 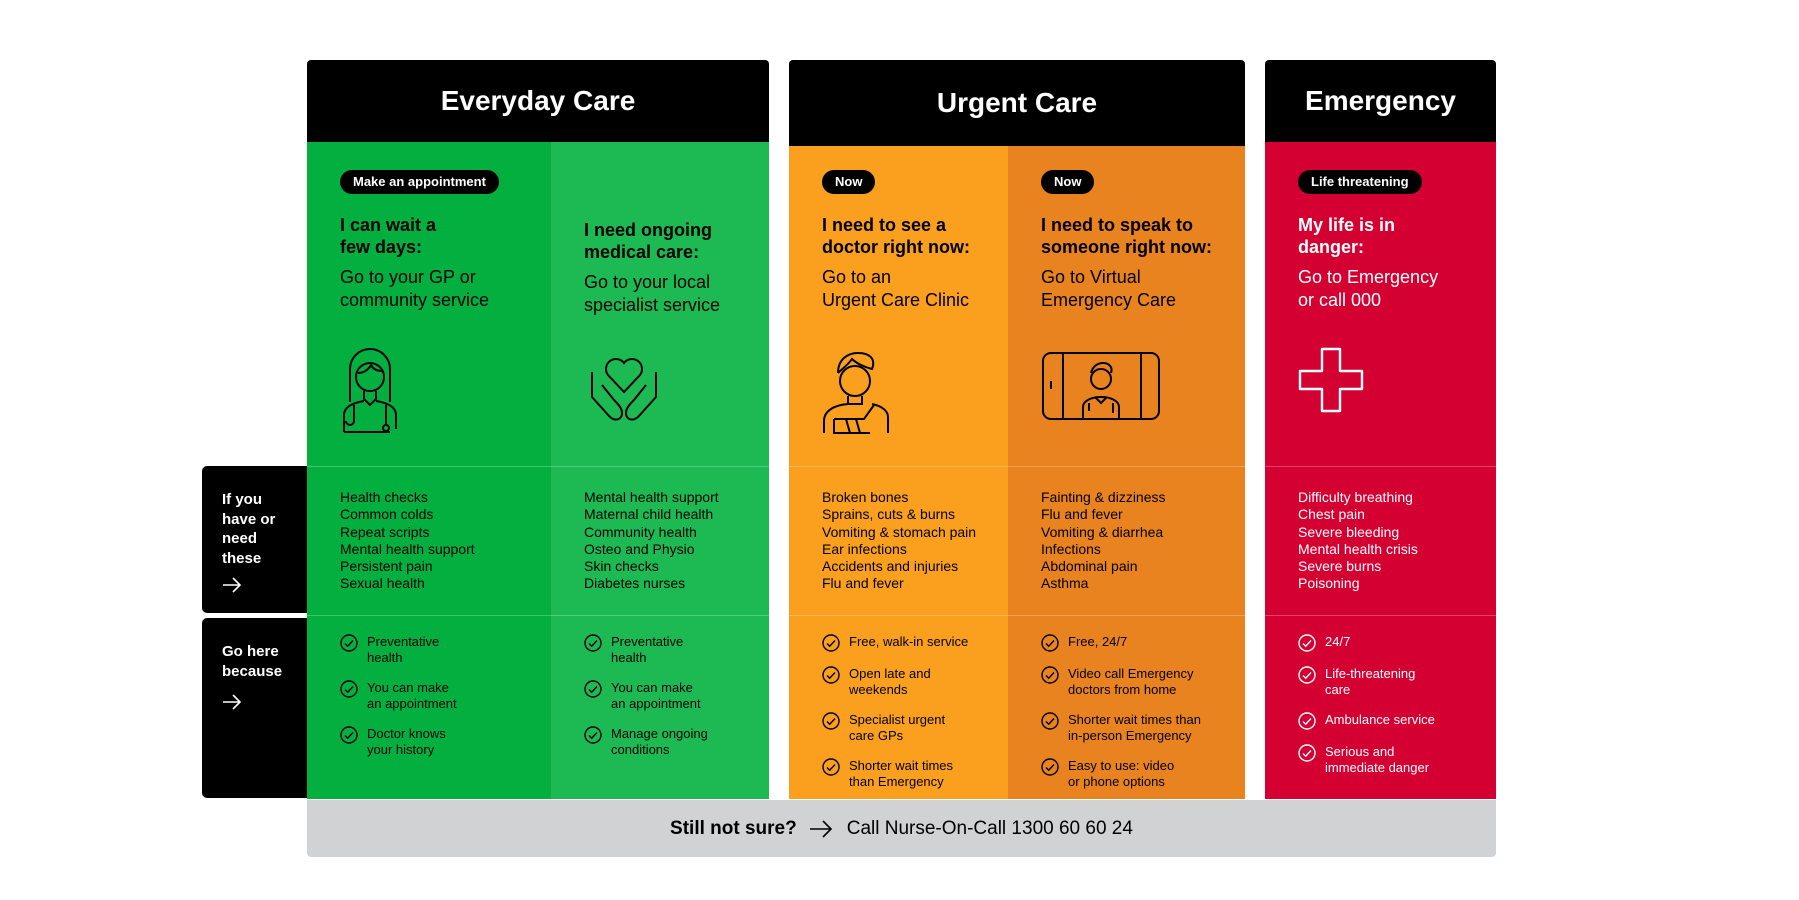 I want to click on reason-item: Specialist urgent care GPs, so click(x=910, y=728).